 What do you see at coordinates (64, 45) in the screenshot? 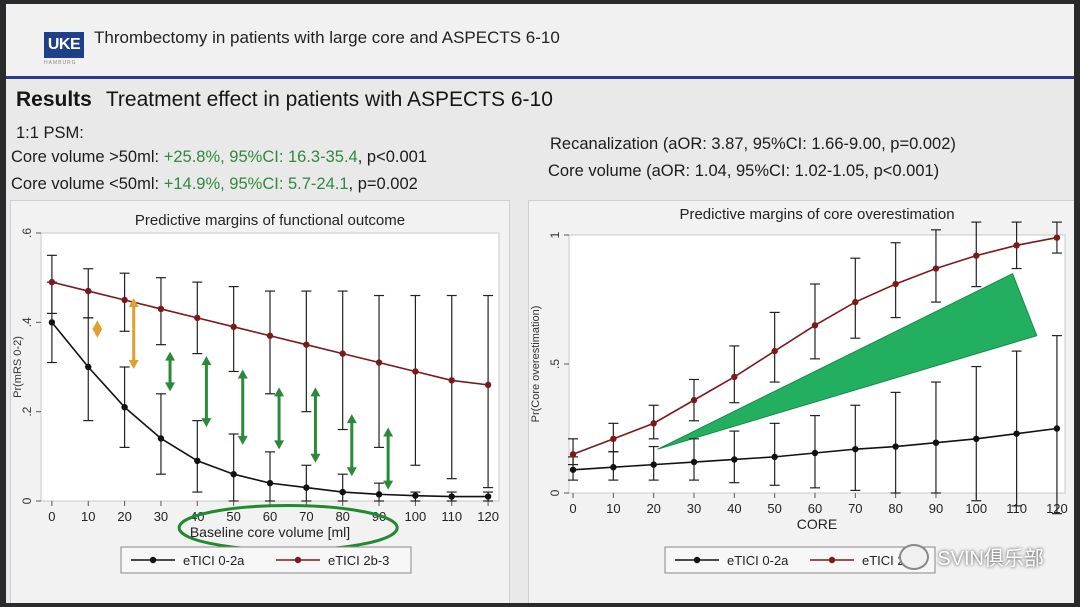
I see `uke-logo: UKE` at bounding box center [64, 45].